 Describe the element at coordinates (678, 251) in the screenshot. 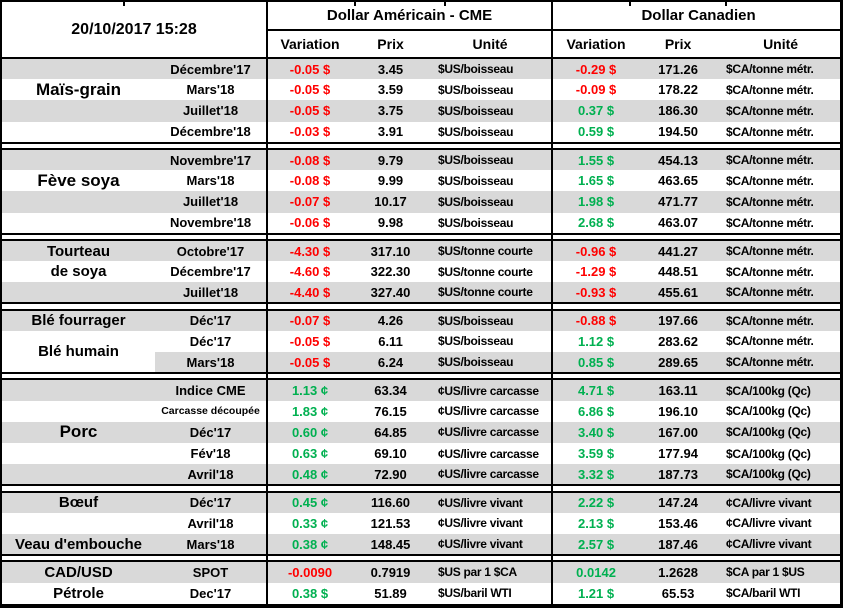

I see `ca-price-cell: 441.27` at that location.